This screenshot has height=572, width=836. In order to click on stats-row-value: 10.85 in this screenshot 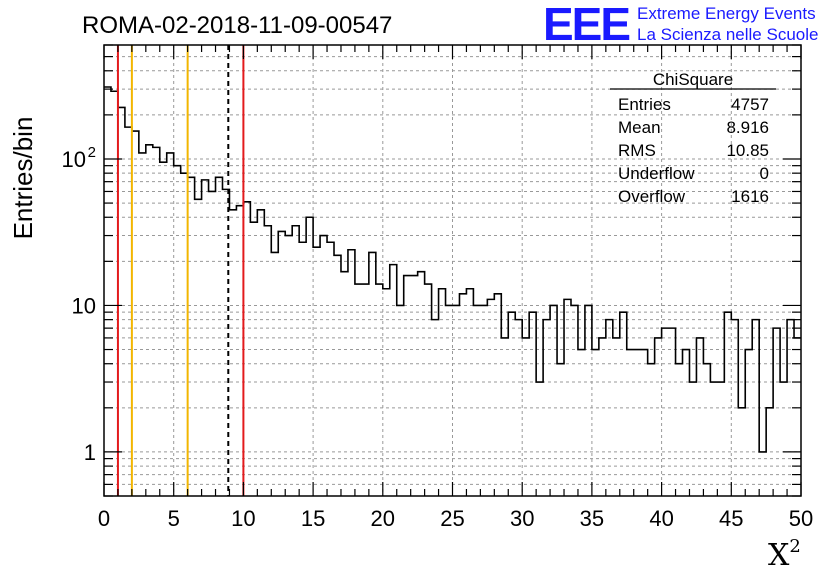, I will do `click(747, 150)`.